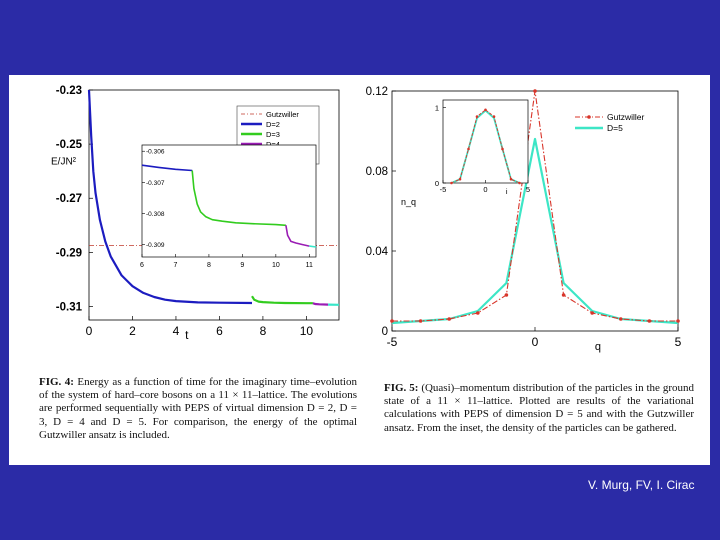 The height and width of the screenshot is (540, 720). Describe the element at coordinates (385, 332) in the screenshot. I see `fig5-y-tick-label: 0` at that location.